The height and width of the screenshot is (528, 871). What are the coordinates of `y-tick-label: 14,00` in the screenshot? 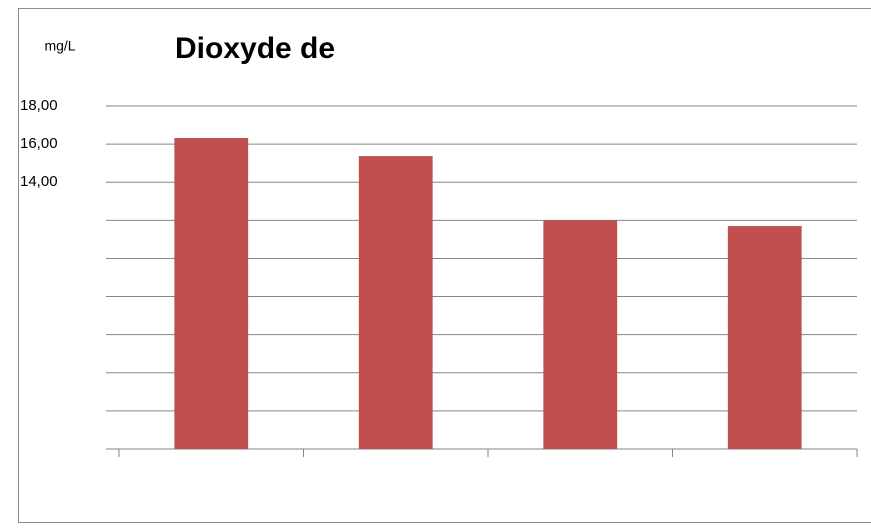 It's located at (39, 181).